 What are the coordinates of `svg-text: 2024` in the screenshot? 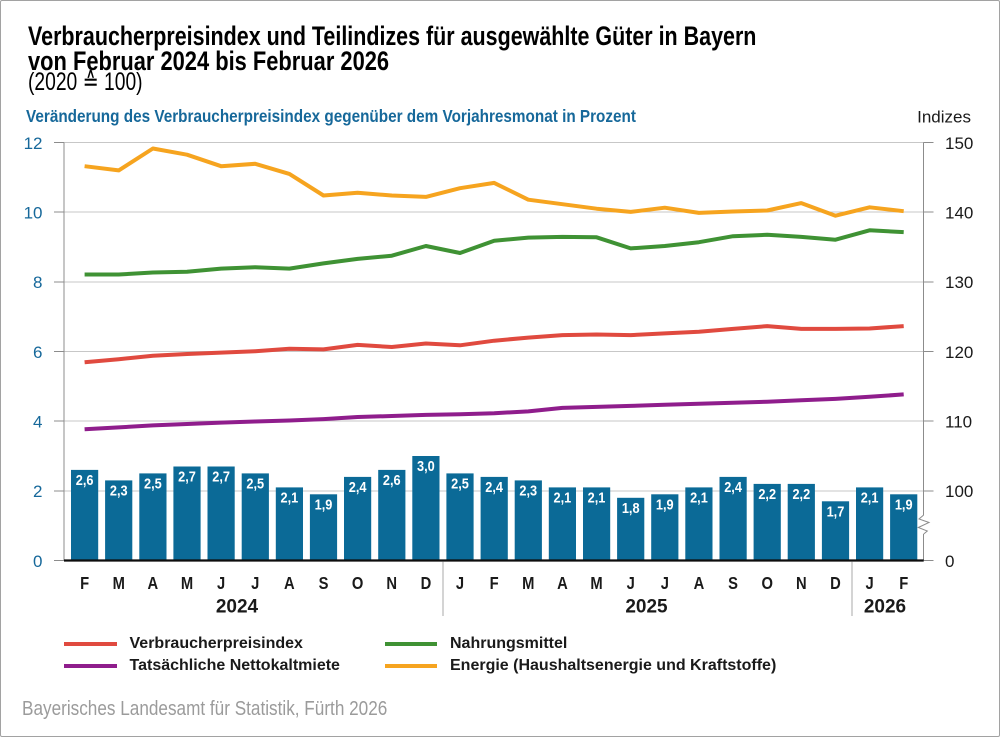 It's located at (237, 606).